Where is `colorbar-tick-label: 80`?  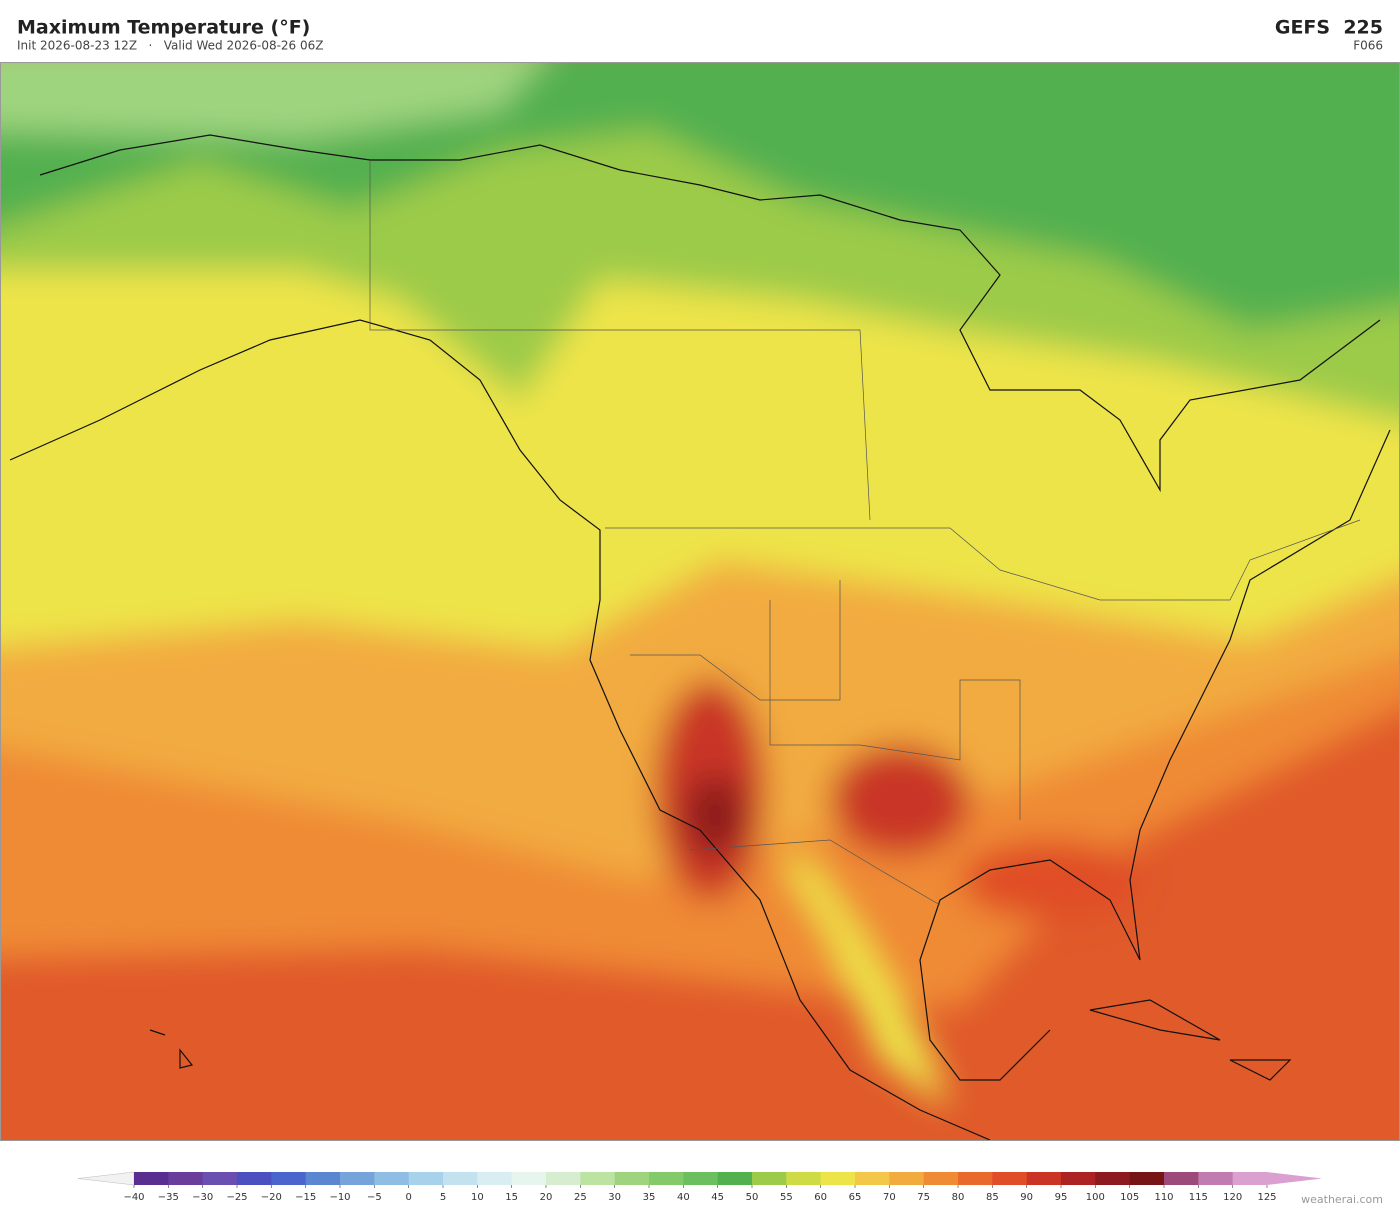 colorbar-tick-label: 80 is located at coordinates (958, 1197).